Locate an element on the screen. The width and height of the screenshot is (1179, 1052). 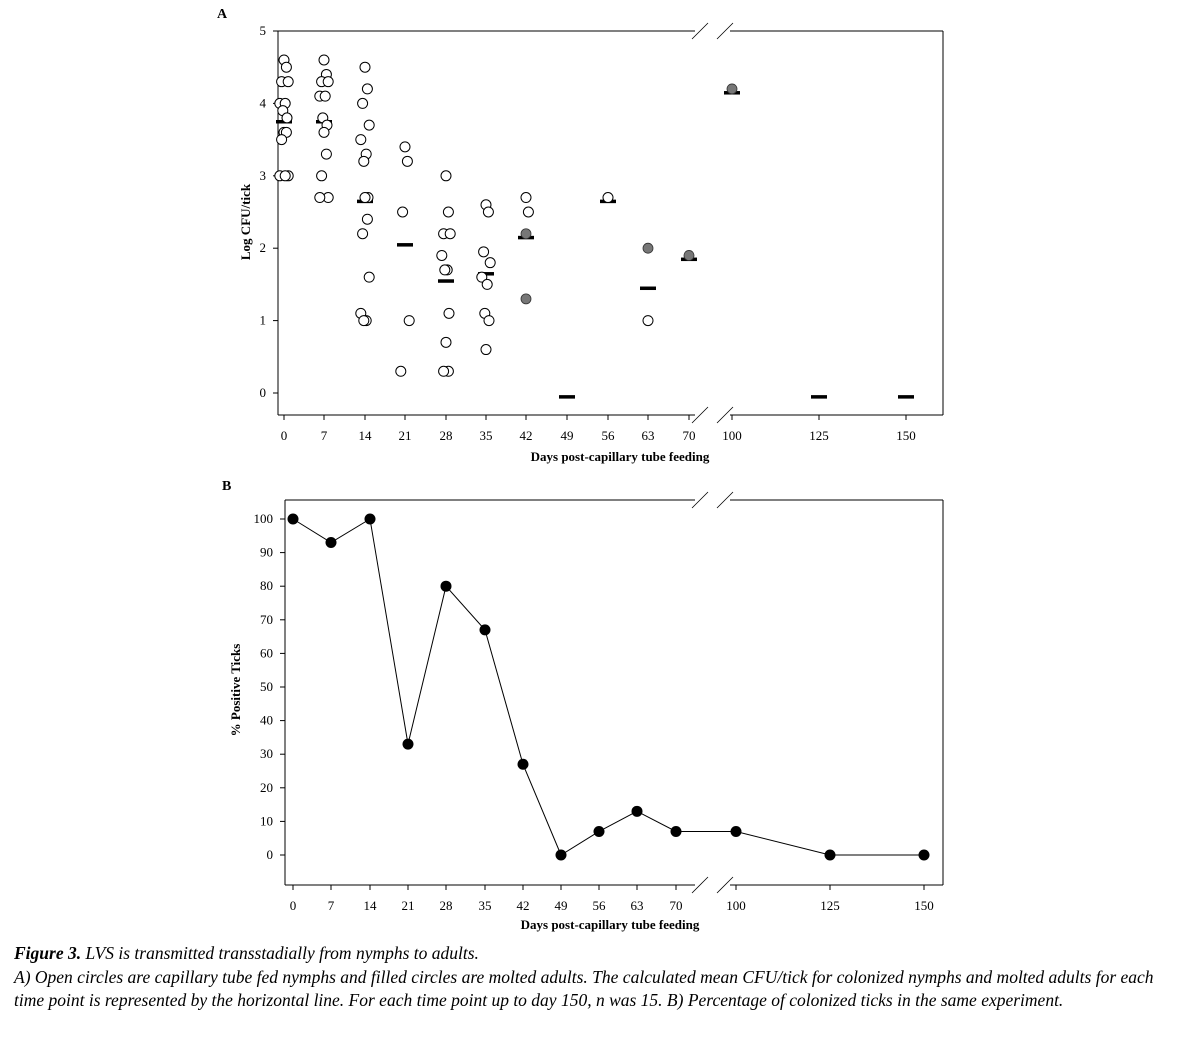
x-tick-label: 63 is located at coordinates (637, 905).